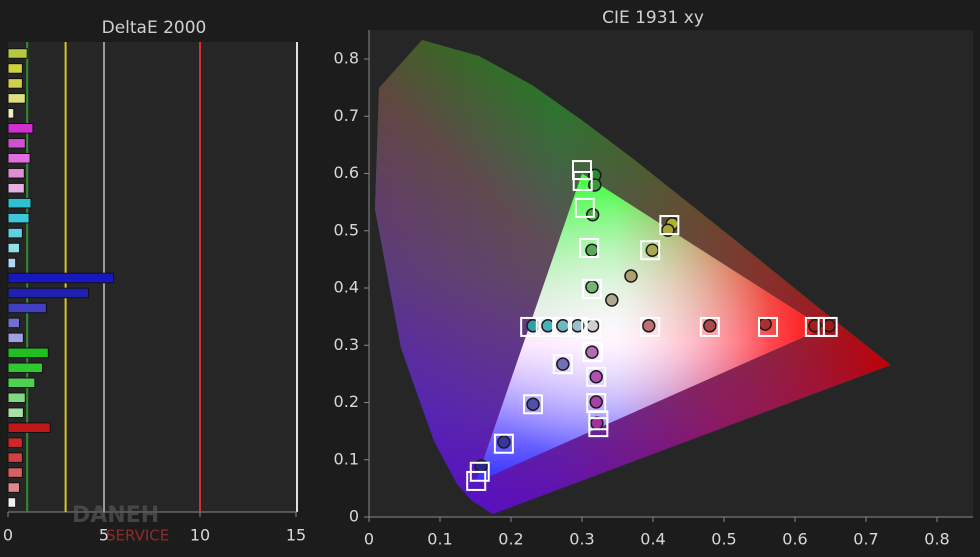 The height and width of the screenshot is (557, 980). Describe the element at coordinates (154, 28) in the screenshot. I see `chart-title: DeltaE 2000` at that location.